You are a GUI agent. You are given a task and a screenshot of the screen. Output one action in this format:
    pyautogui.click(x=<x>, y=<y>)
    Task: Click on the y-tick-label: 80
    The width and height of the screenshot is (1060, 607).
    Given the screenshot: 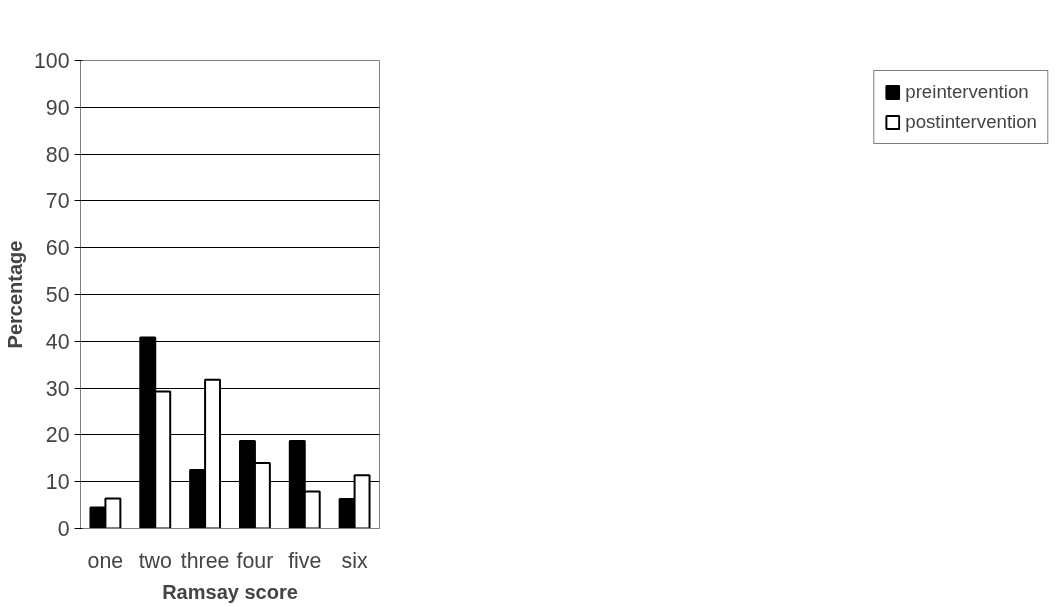 What is the action you would take?
    pyautogui.click(x=57, y=154)
    